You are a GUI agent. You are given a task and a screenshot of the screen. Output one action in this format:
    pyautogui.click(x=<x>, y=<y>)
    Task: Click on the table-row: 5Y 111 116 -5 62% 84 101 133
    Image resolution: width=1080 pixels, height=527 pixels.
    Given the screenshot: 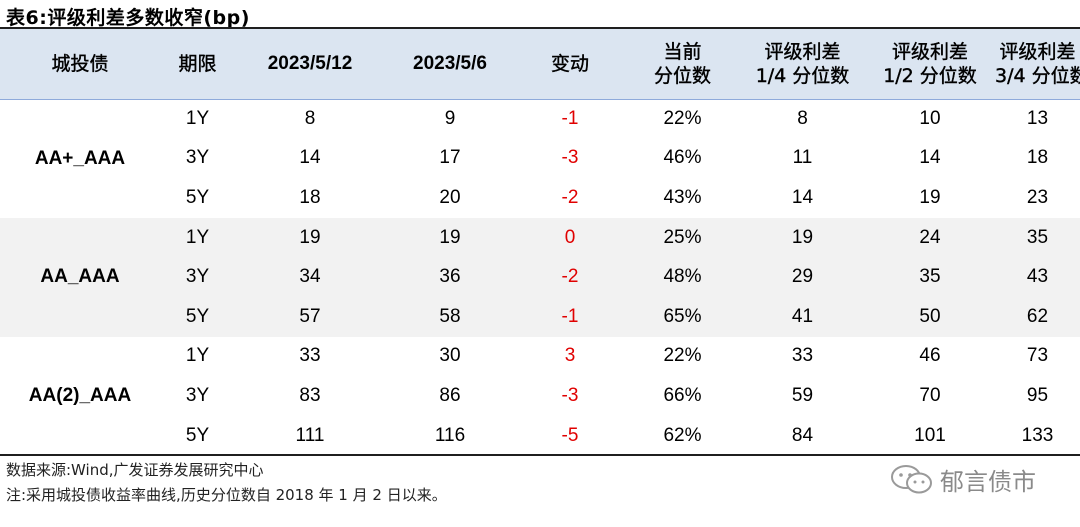 What is the action you would take?
    pyautogui.click(x=540, y=436)
    